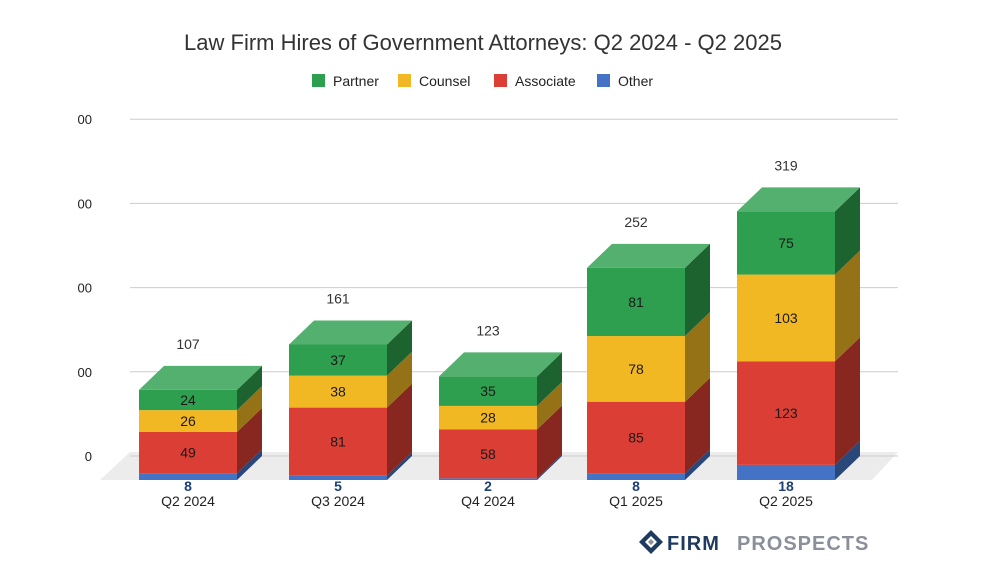 The width and height of the screenshot is (981, 568). What do you see at coordinates (636, 222) in the screenshot?
I see `total-label: 252` at bounding box center [636, 222].